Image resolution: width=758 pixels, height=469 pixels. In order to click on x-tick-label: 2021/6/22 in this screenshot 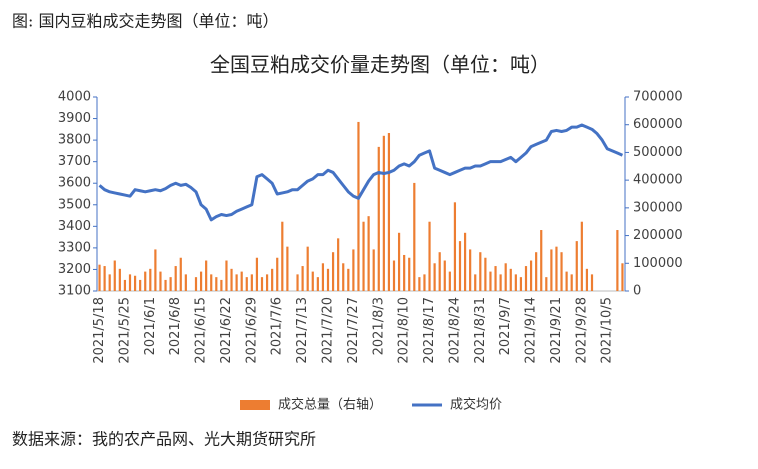, I will do `click(226, 330)`.